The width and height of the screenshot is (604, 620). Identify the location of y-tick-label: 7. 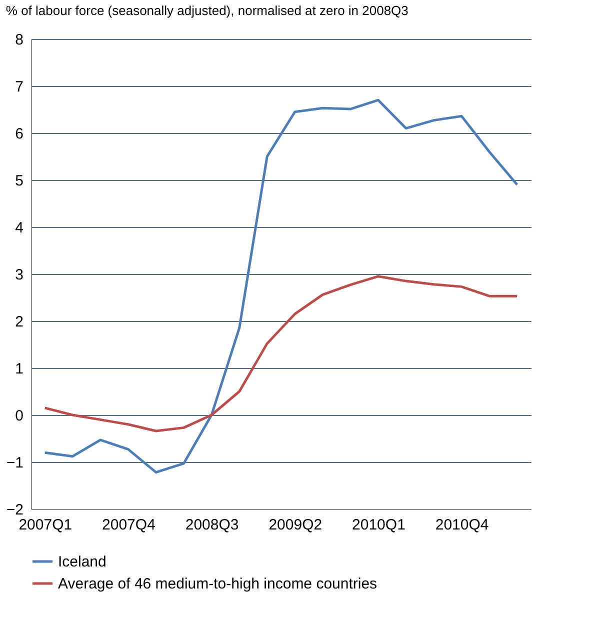
(19, 87).